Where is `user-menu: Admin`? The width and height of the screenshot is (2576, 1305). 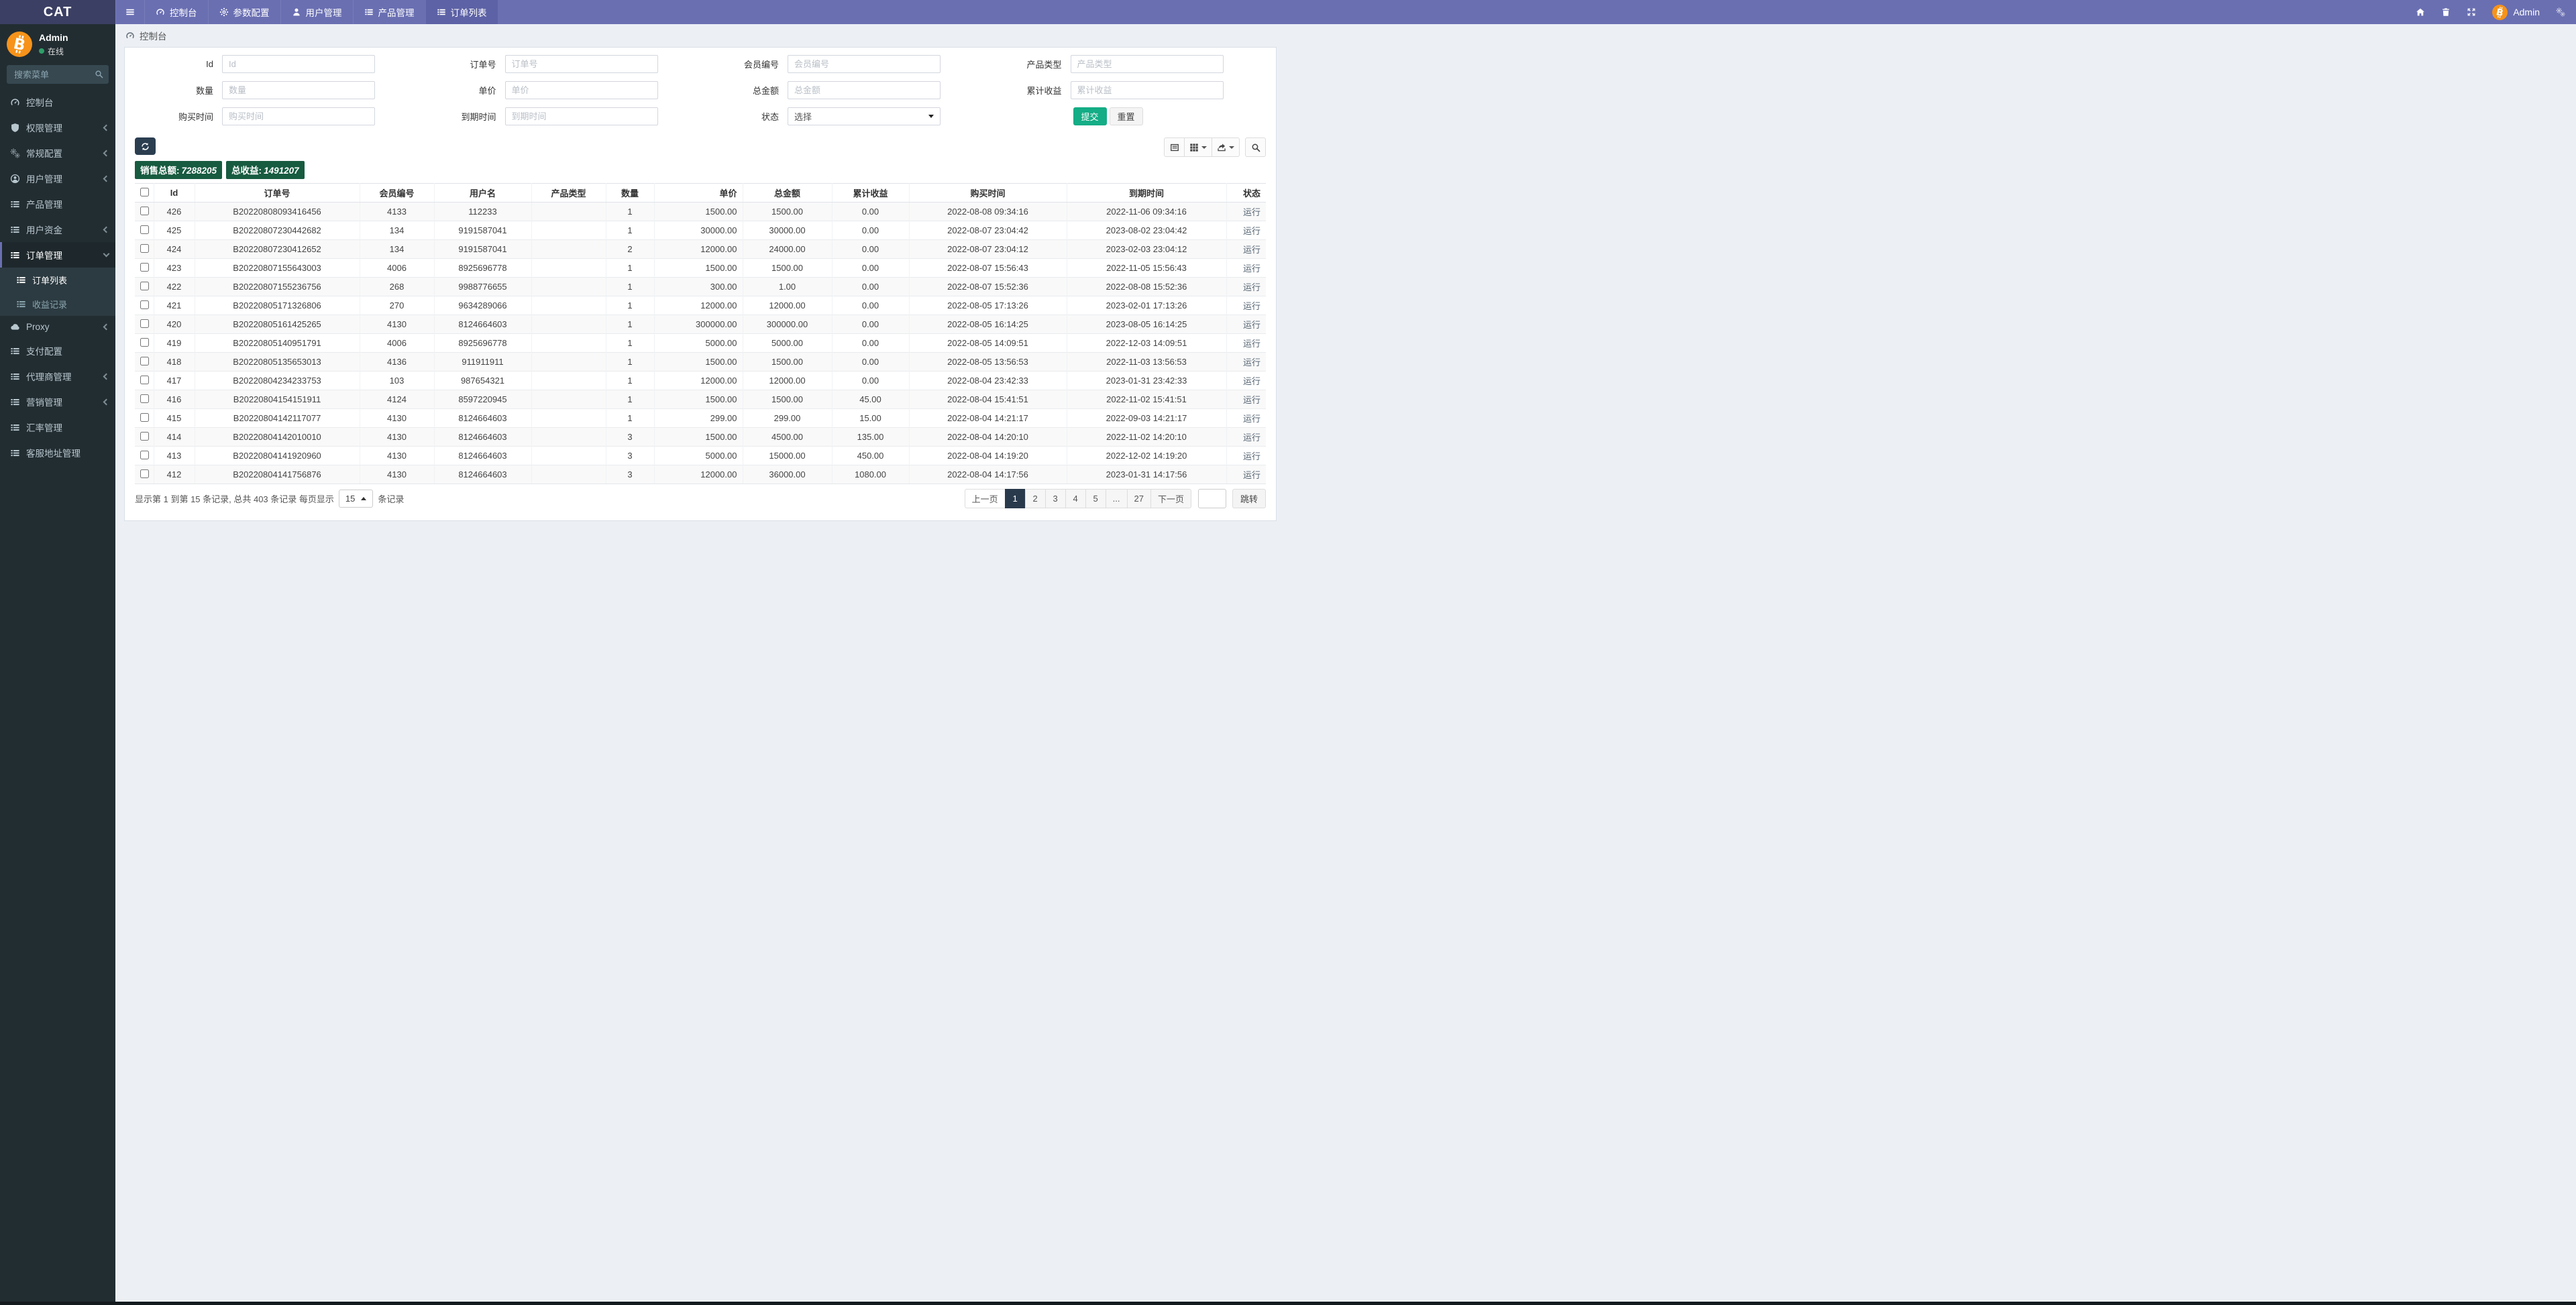
user-menu: Admin is located at coordinates (2516, 12).